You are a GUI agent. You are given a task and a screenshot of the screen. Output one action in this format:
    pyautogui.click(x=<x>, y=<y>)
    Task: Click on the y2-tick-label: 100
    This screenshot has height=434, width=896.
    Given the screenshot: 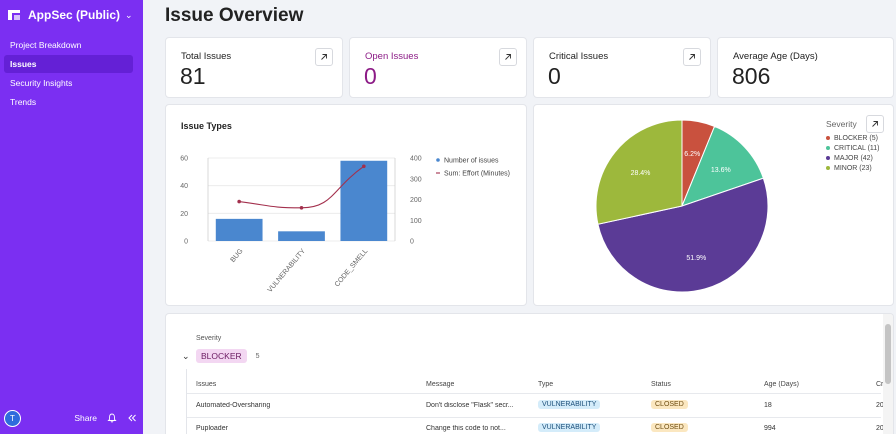 What is the action you would take?
    pyautogui.click(x=416, y=221)
    